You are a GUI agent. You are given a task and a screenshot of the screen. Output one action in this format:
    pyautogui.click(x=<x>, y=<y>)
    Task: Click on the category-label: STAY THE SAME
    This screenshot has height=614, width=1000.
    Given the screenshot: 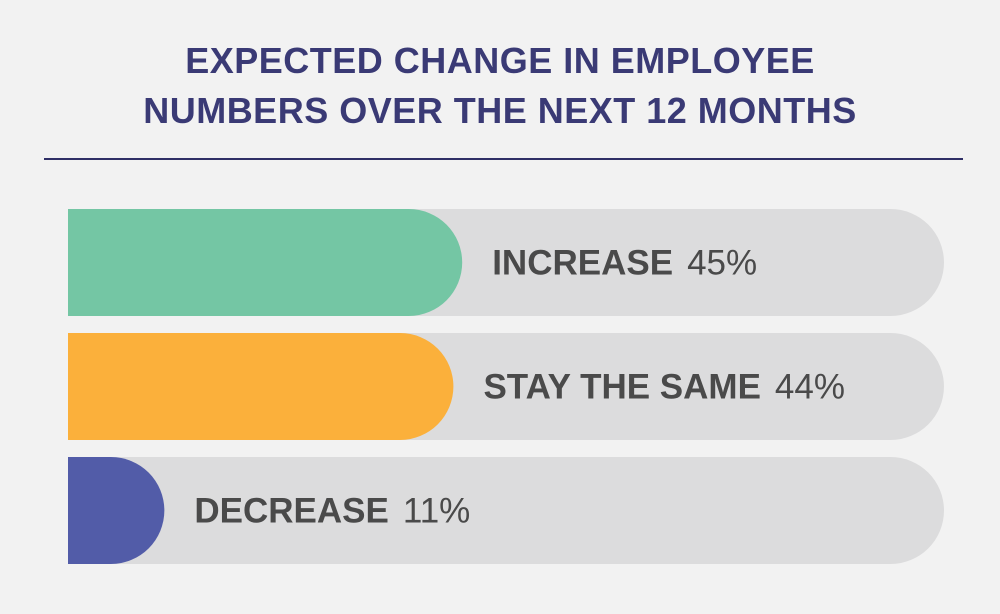 What is the action you would take?
    pyautogui.click(x=621, y=387)
    